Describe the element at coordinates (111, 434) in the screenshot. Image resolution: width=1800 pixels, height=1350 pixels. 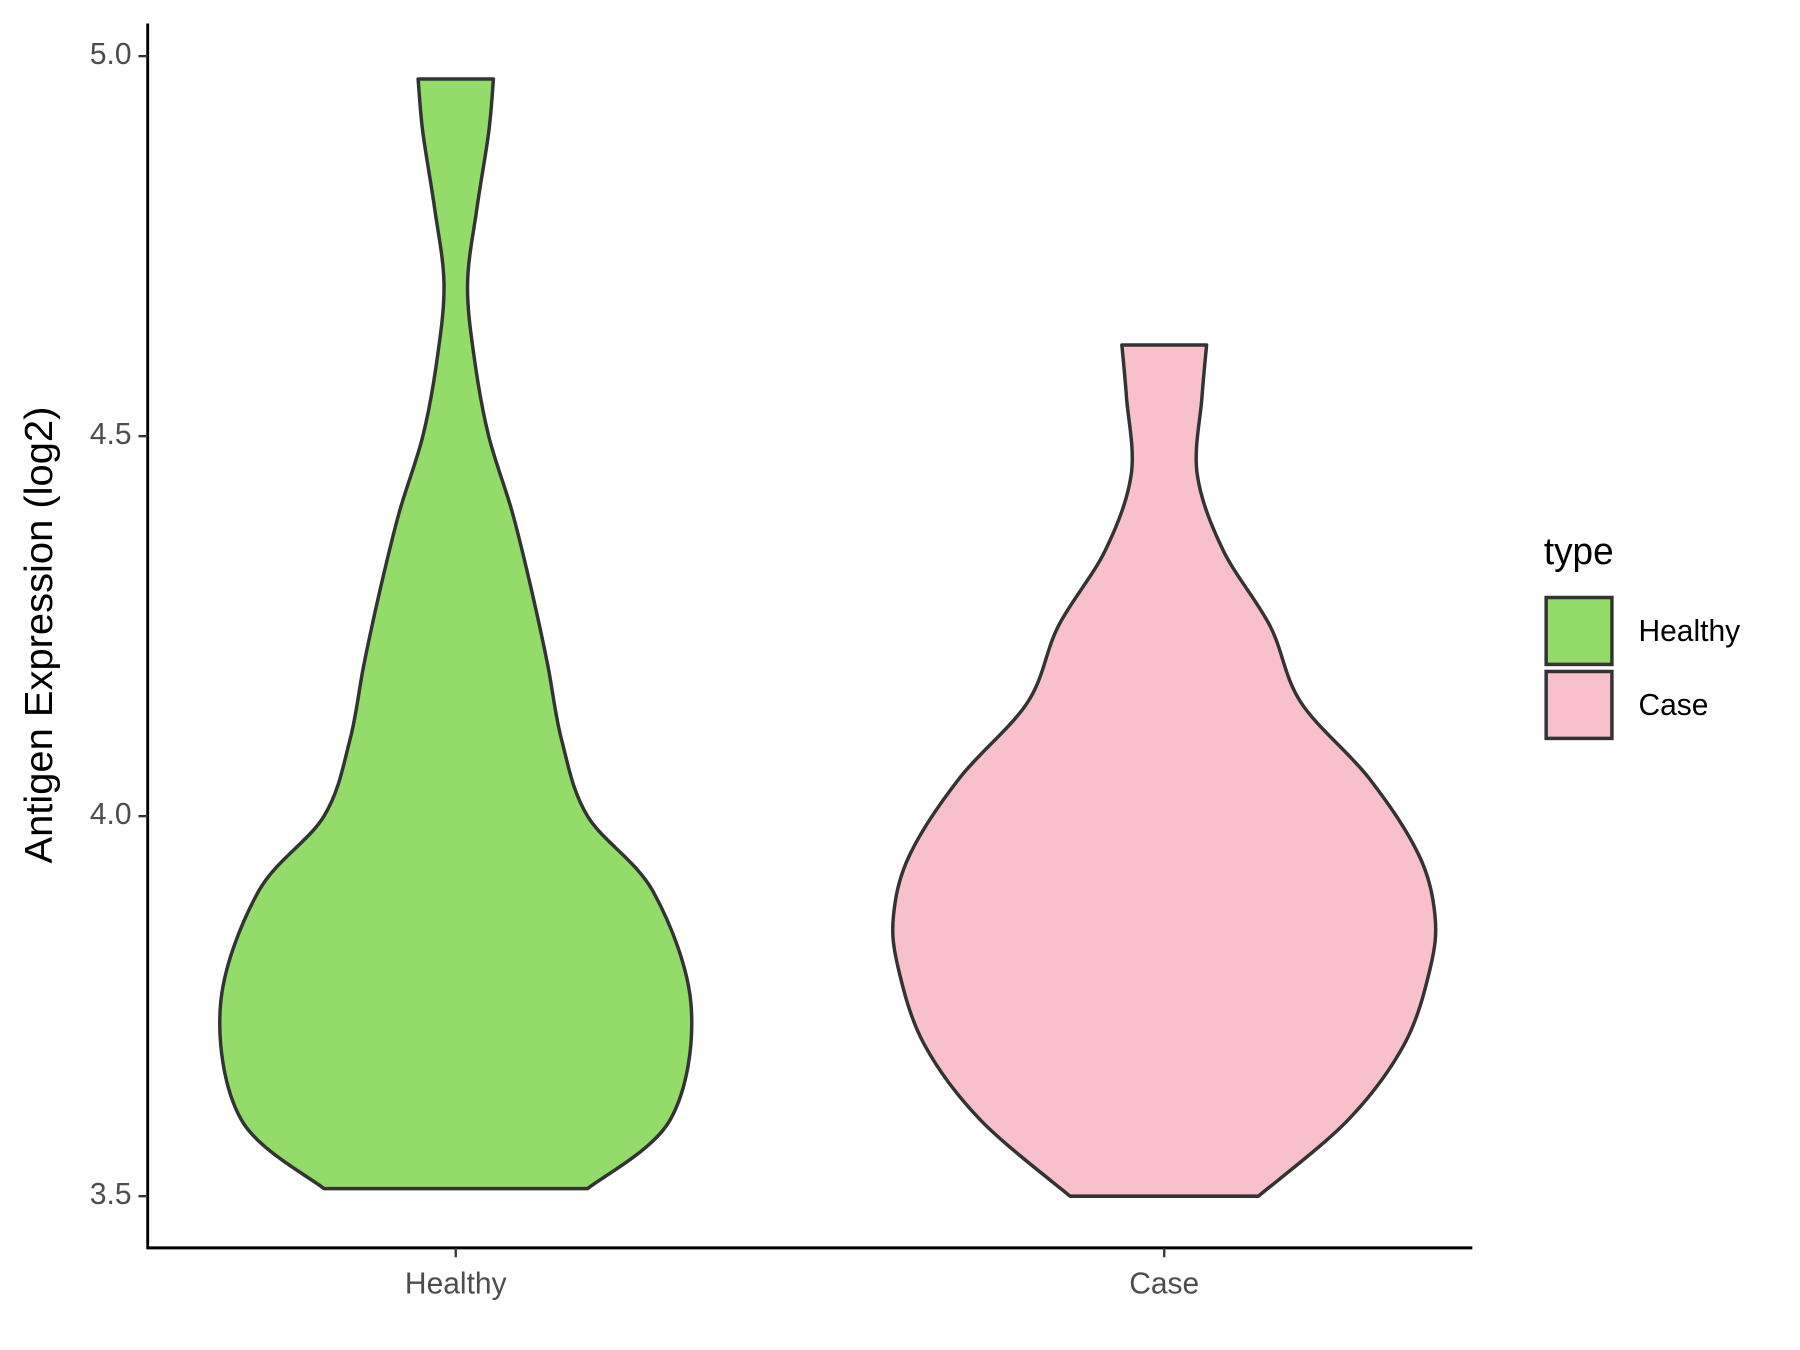
I see `y-tick-label: 4.5` at that location.